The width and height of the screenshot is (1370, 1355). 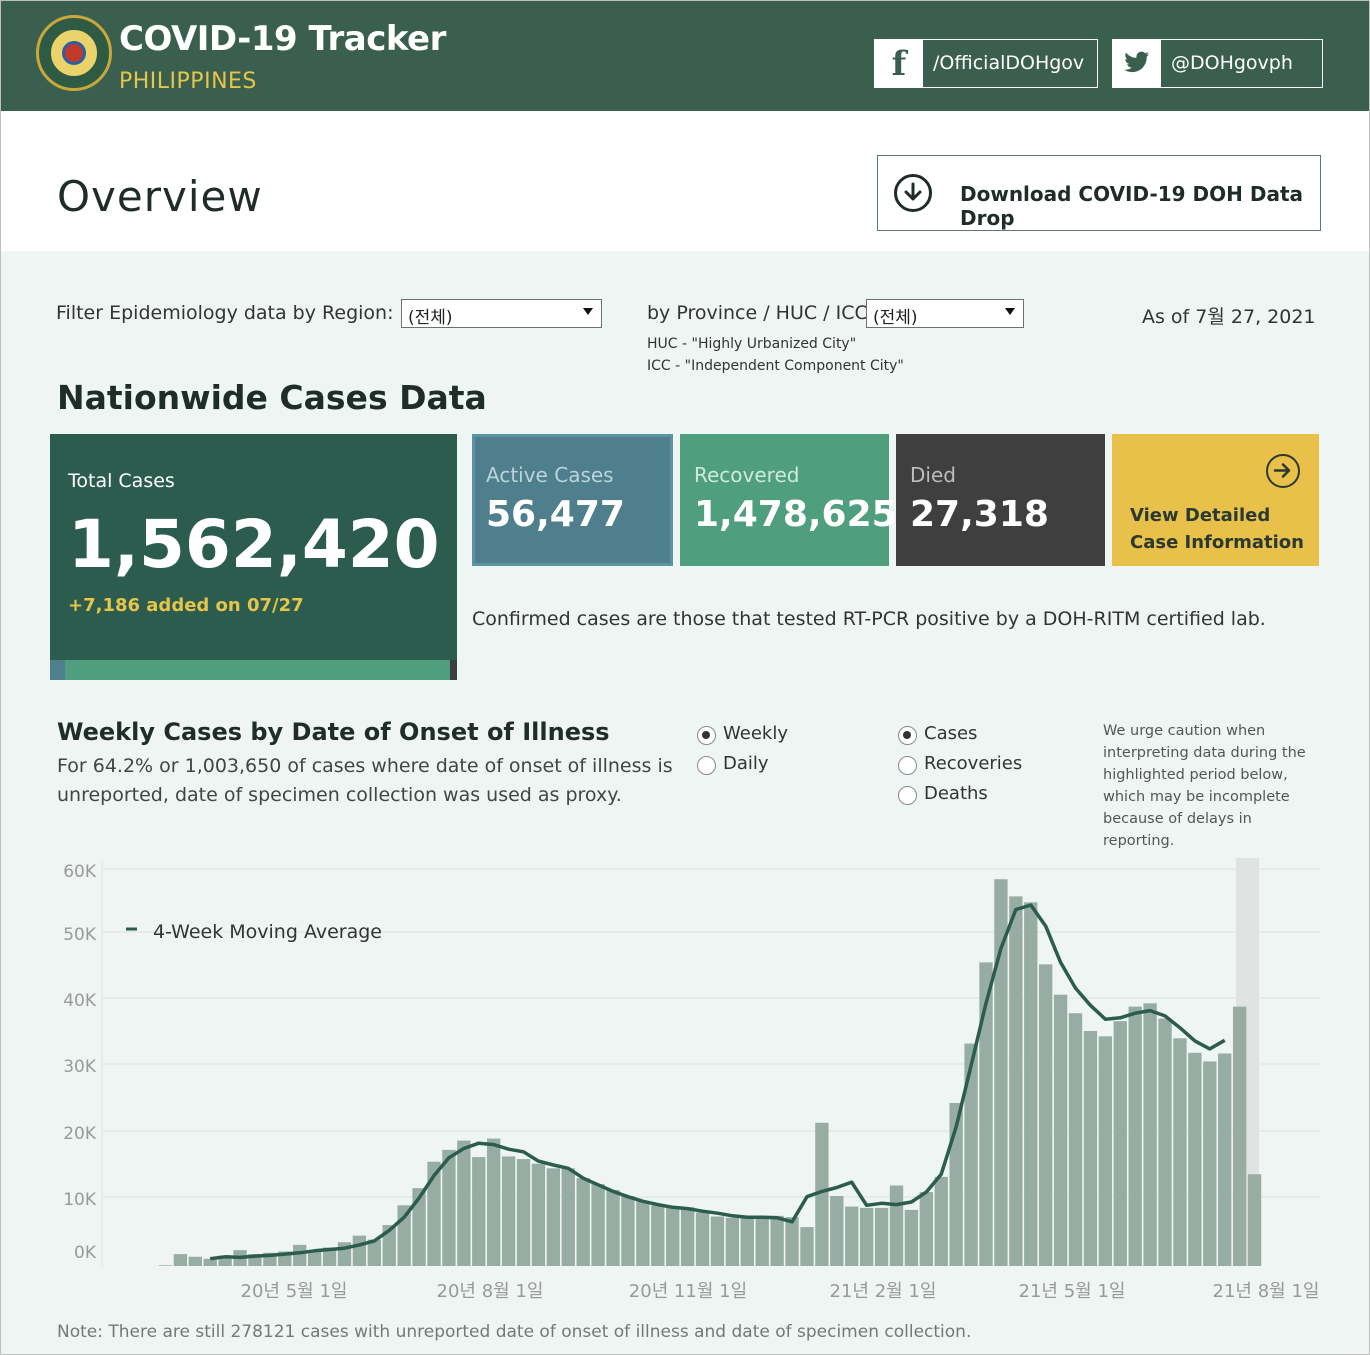 What do you see at coordinates (1072, 1291) in the screenshot?
I see `x-tick-label: 21년 5월 1일` at bounding box center [1072, 1291].